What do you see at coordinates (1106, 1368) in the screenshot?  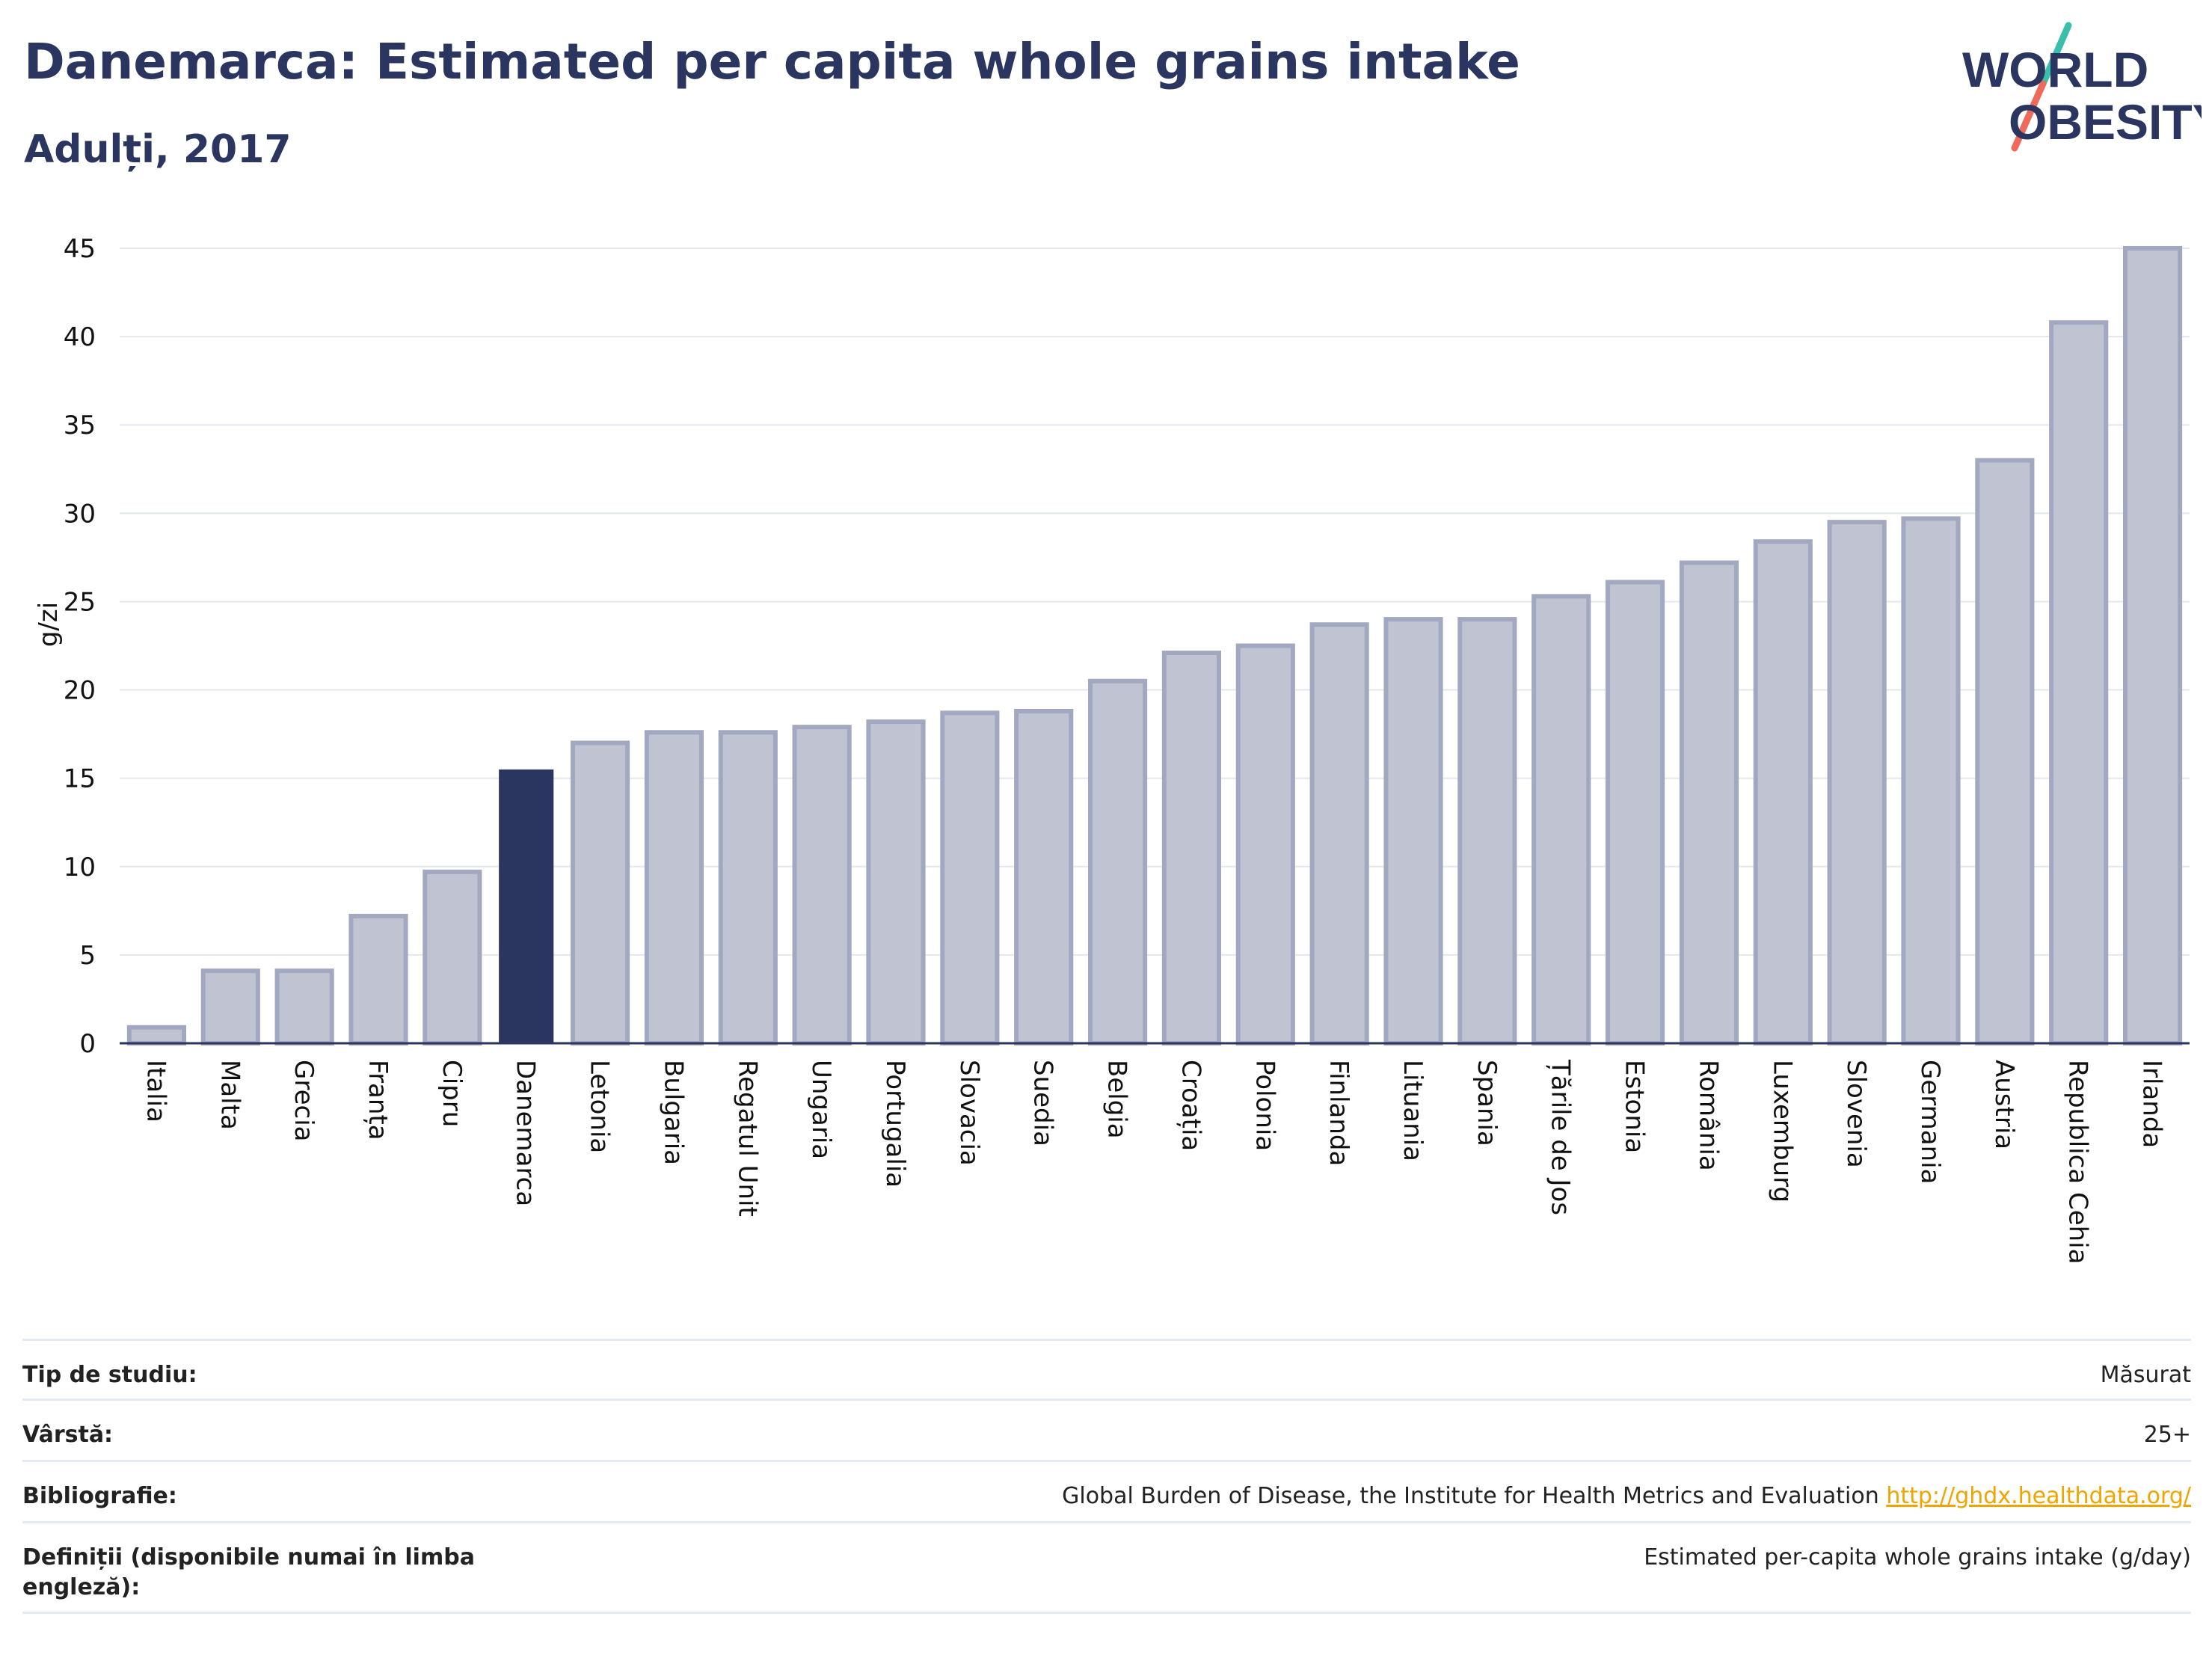 I see `info-row-study-type: Tip de studiu: Măsurat` at bounding box center [1106, 1368].